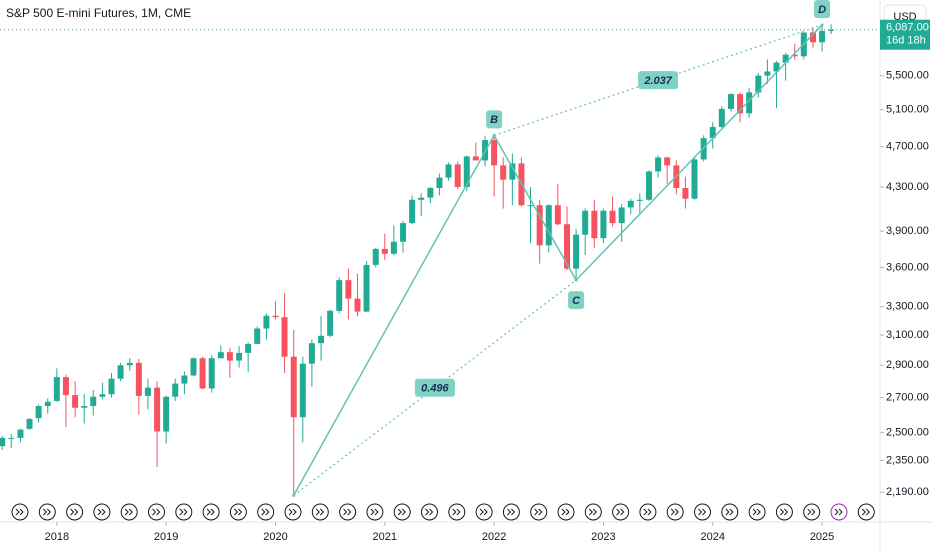  What do you see at coordinates (275, 537) in the screenshot?
I see `x-tick-label: 2020` at bounding box center [275, 537].